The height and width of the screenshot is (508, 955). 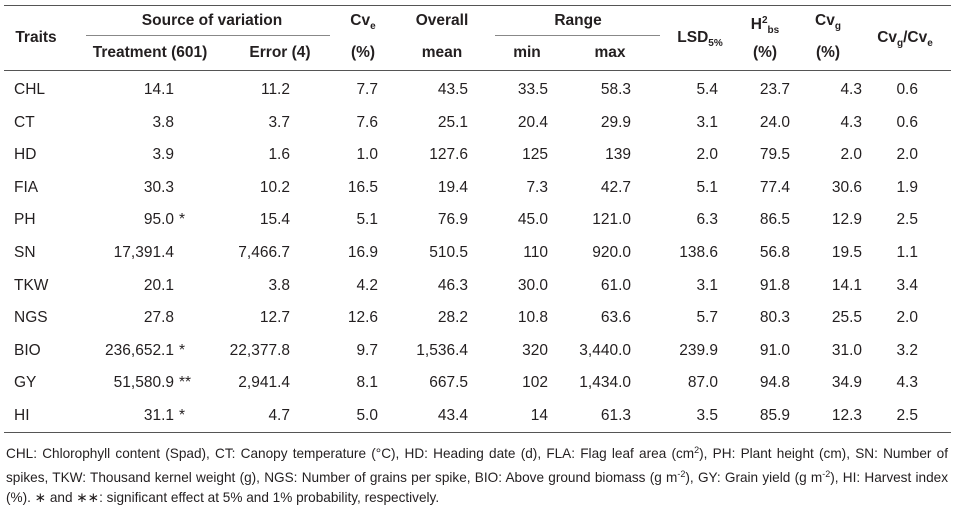 What do you see at coordinates (907, 383) in the screenshot?
I see `cell: 4.3` at bounding box center [907, 383].